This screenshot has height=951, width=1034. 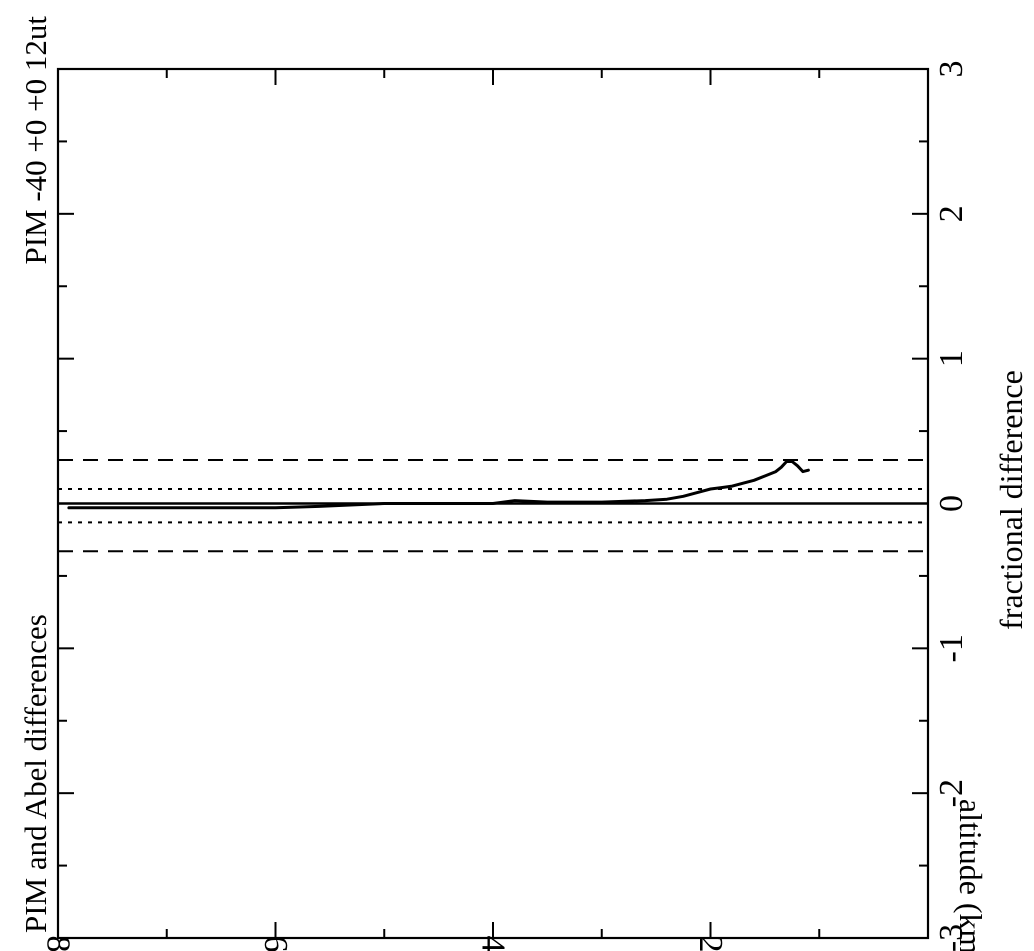 I want to click on title-right: PIM -40 +0 +0 12ut, so click(x=35, y=140).